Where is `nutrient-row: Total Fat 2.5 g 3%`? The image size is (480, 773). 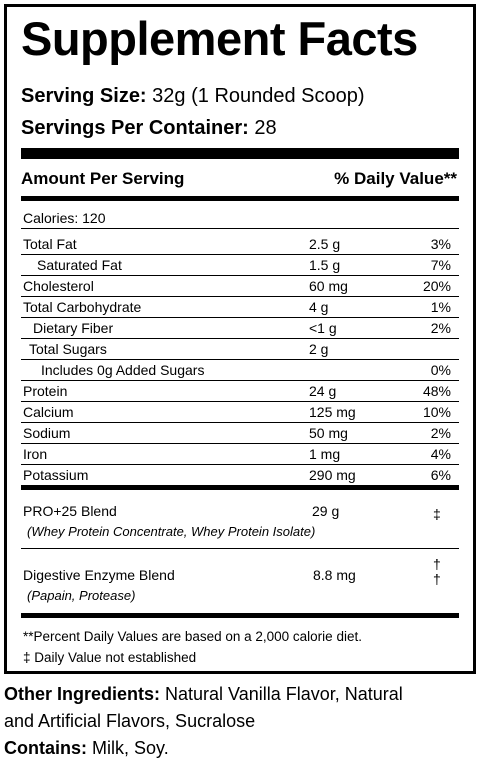 nutrient-row: Total Fat 2.5 g 3% is located at coordinates (240, 244).